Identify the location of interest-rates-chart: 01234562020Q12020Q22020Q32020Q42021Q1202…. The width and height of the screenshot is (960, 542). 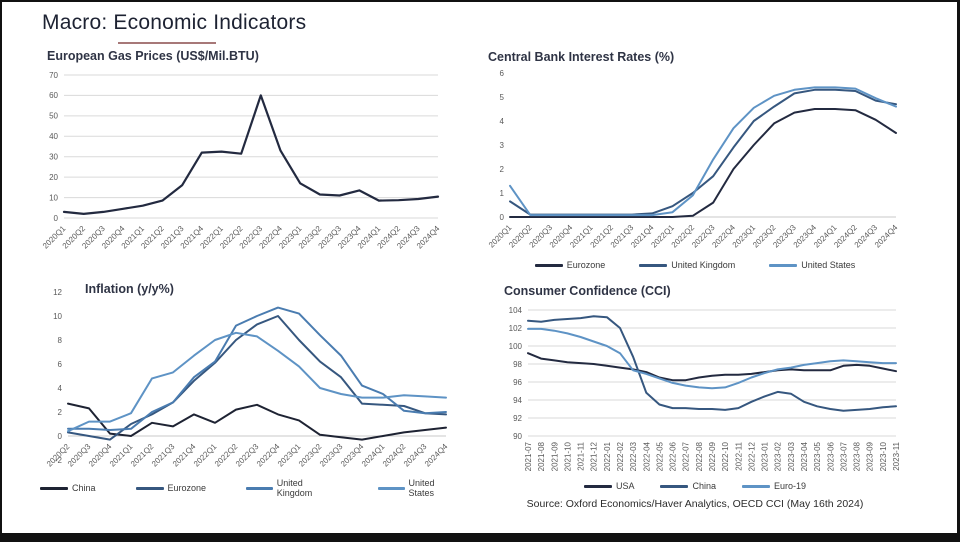
(693, 159).